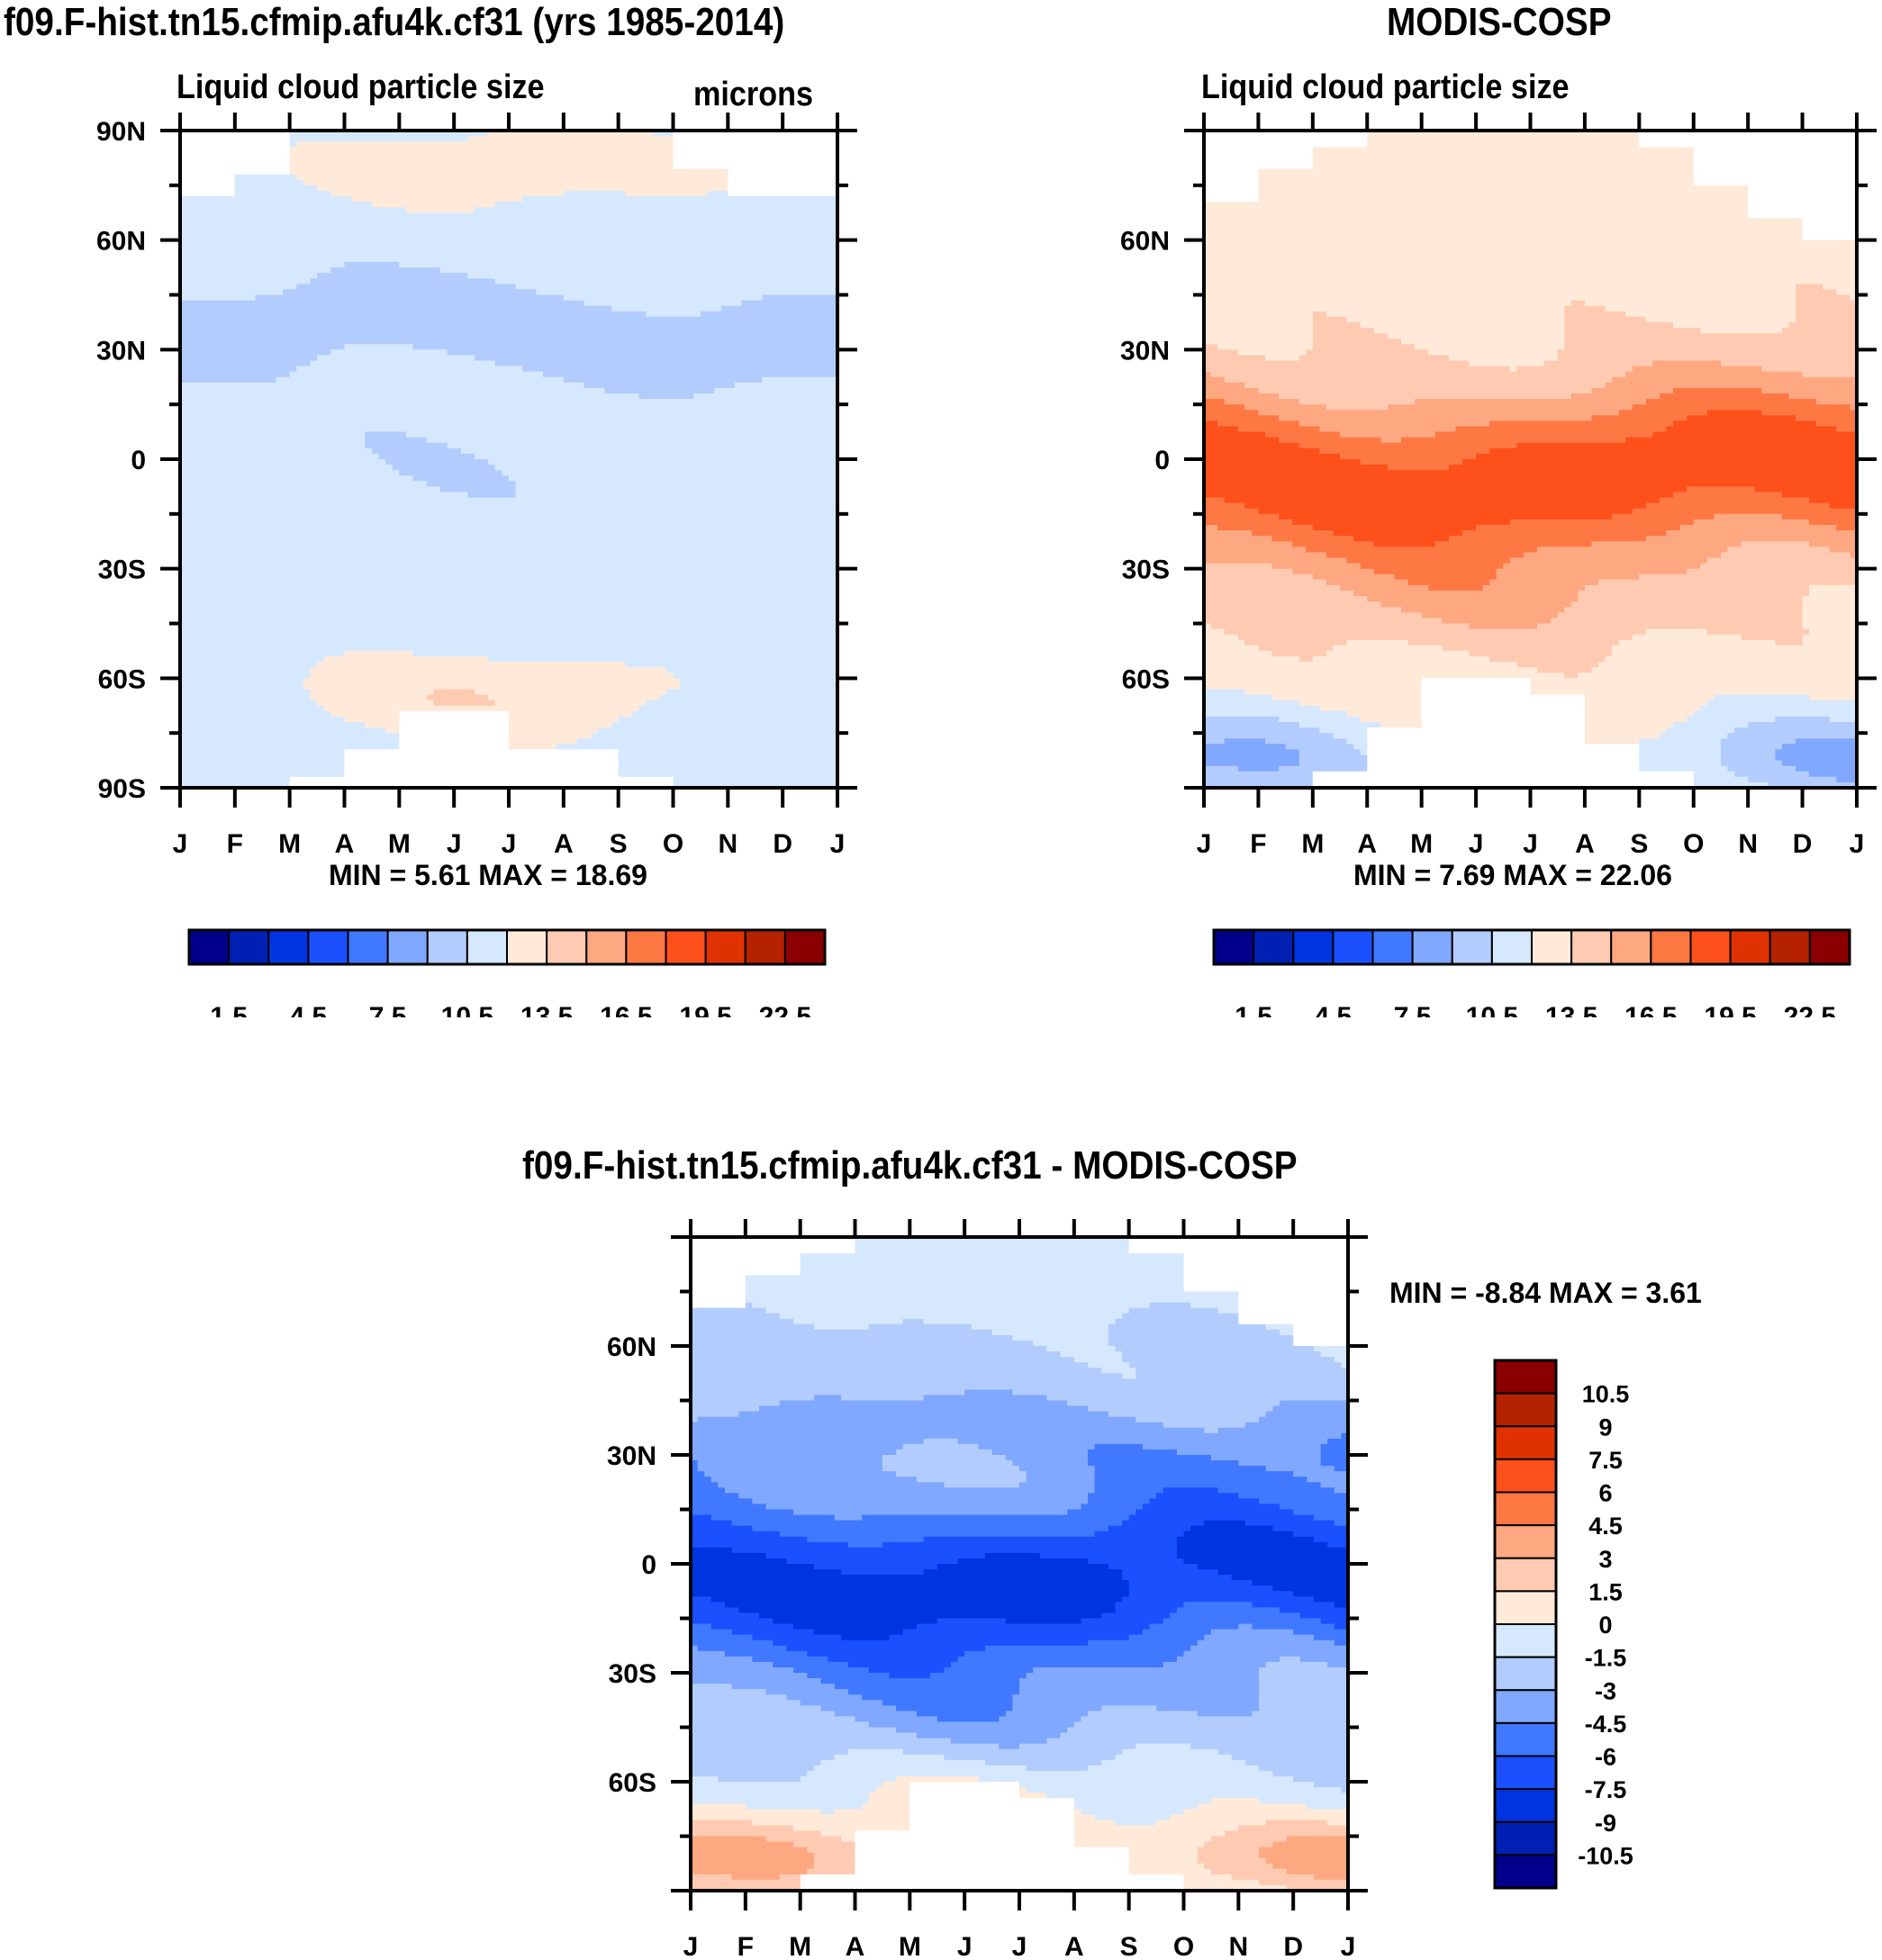 This screenshot has width=1882, height=1960. Describe the element at coordinates (1019, 1946) in the screenshot. I see `diff-xtick-label: J` at that location.